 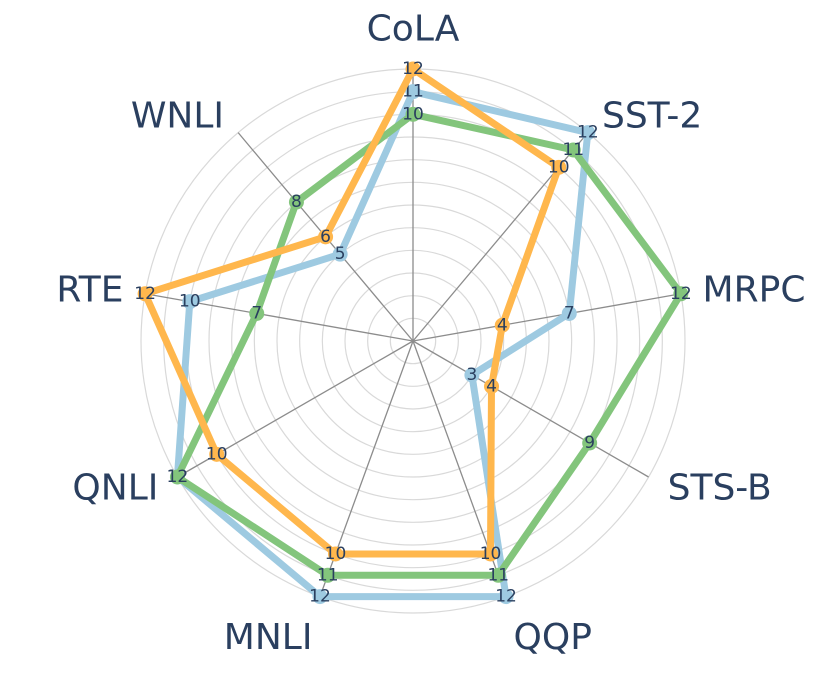 I want to click on axis-label-wnli: WNLI, so click(x=177, y=115).